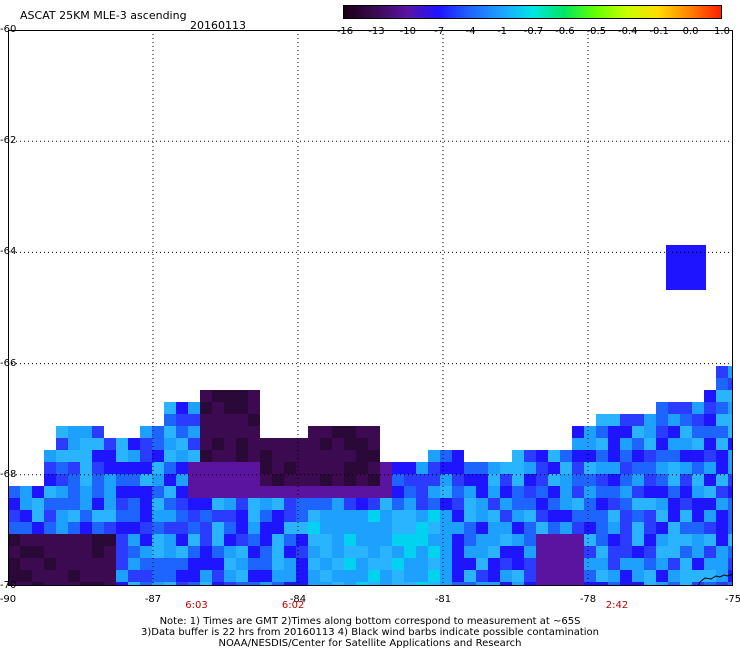  What do you see at coordinates (345, 31) in the screenshot?
I see `colorbar-label: -16` at bounding box center [345, 31].